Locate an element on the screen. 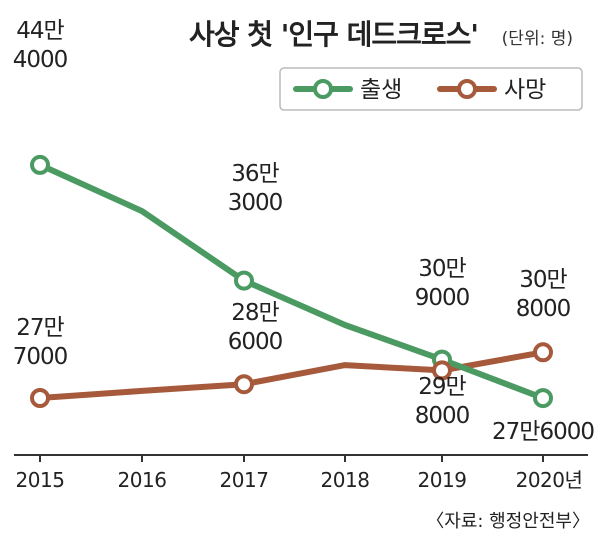  data-label-2-line-1: 36만 is located at coordinates (255, 174).